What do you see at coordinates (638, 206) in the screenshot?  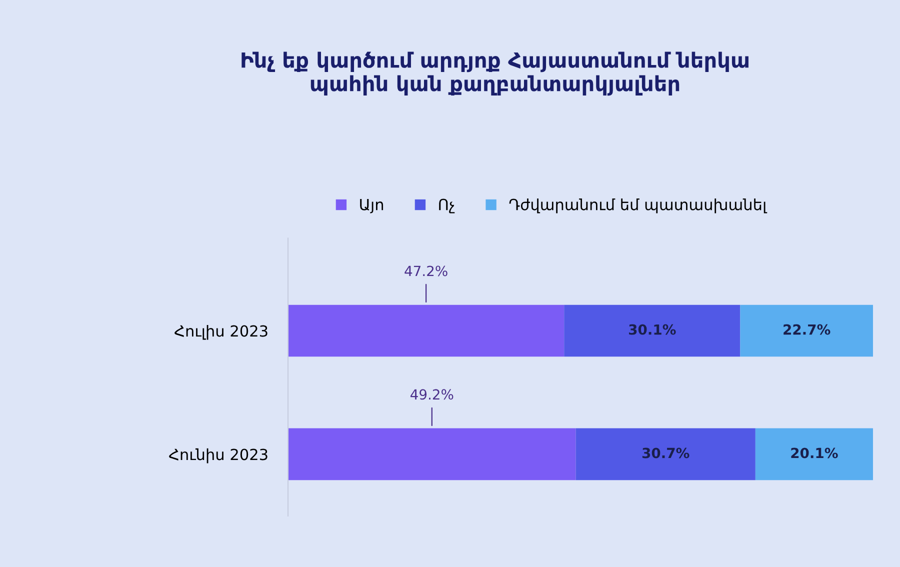 I see `legend-label: Դժվարանում եմ պատասխանել` at bounding box center [638, 206].